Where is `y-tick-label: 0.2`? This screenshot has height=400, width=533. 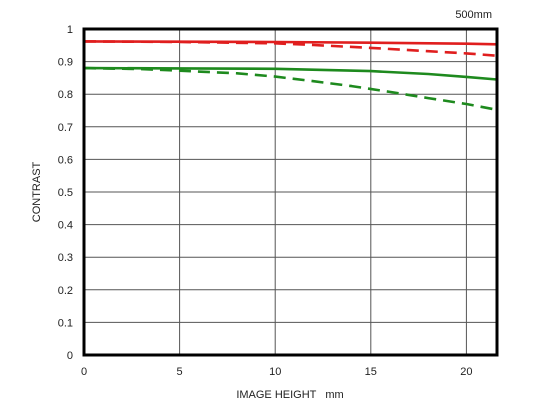
y-tick-label: 0.2 is located at coordinates (65, 291).